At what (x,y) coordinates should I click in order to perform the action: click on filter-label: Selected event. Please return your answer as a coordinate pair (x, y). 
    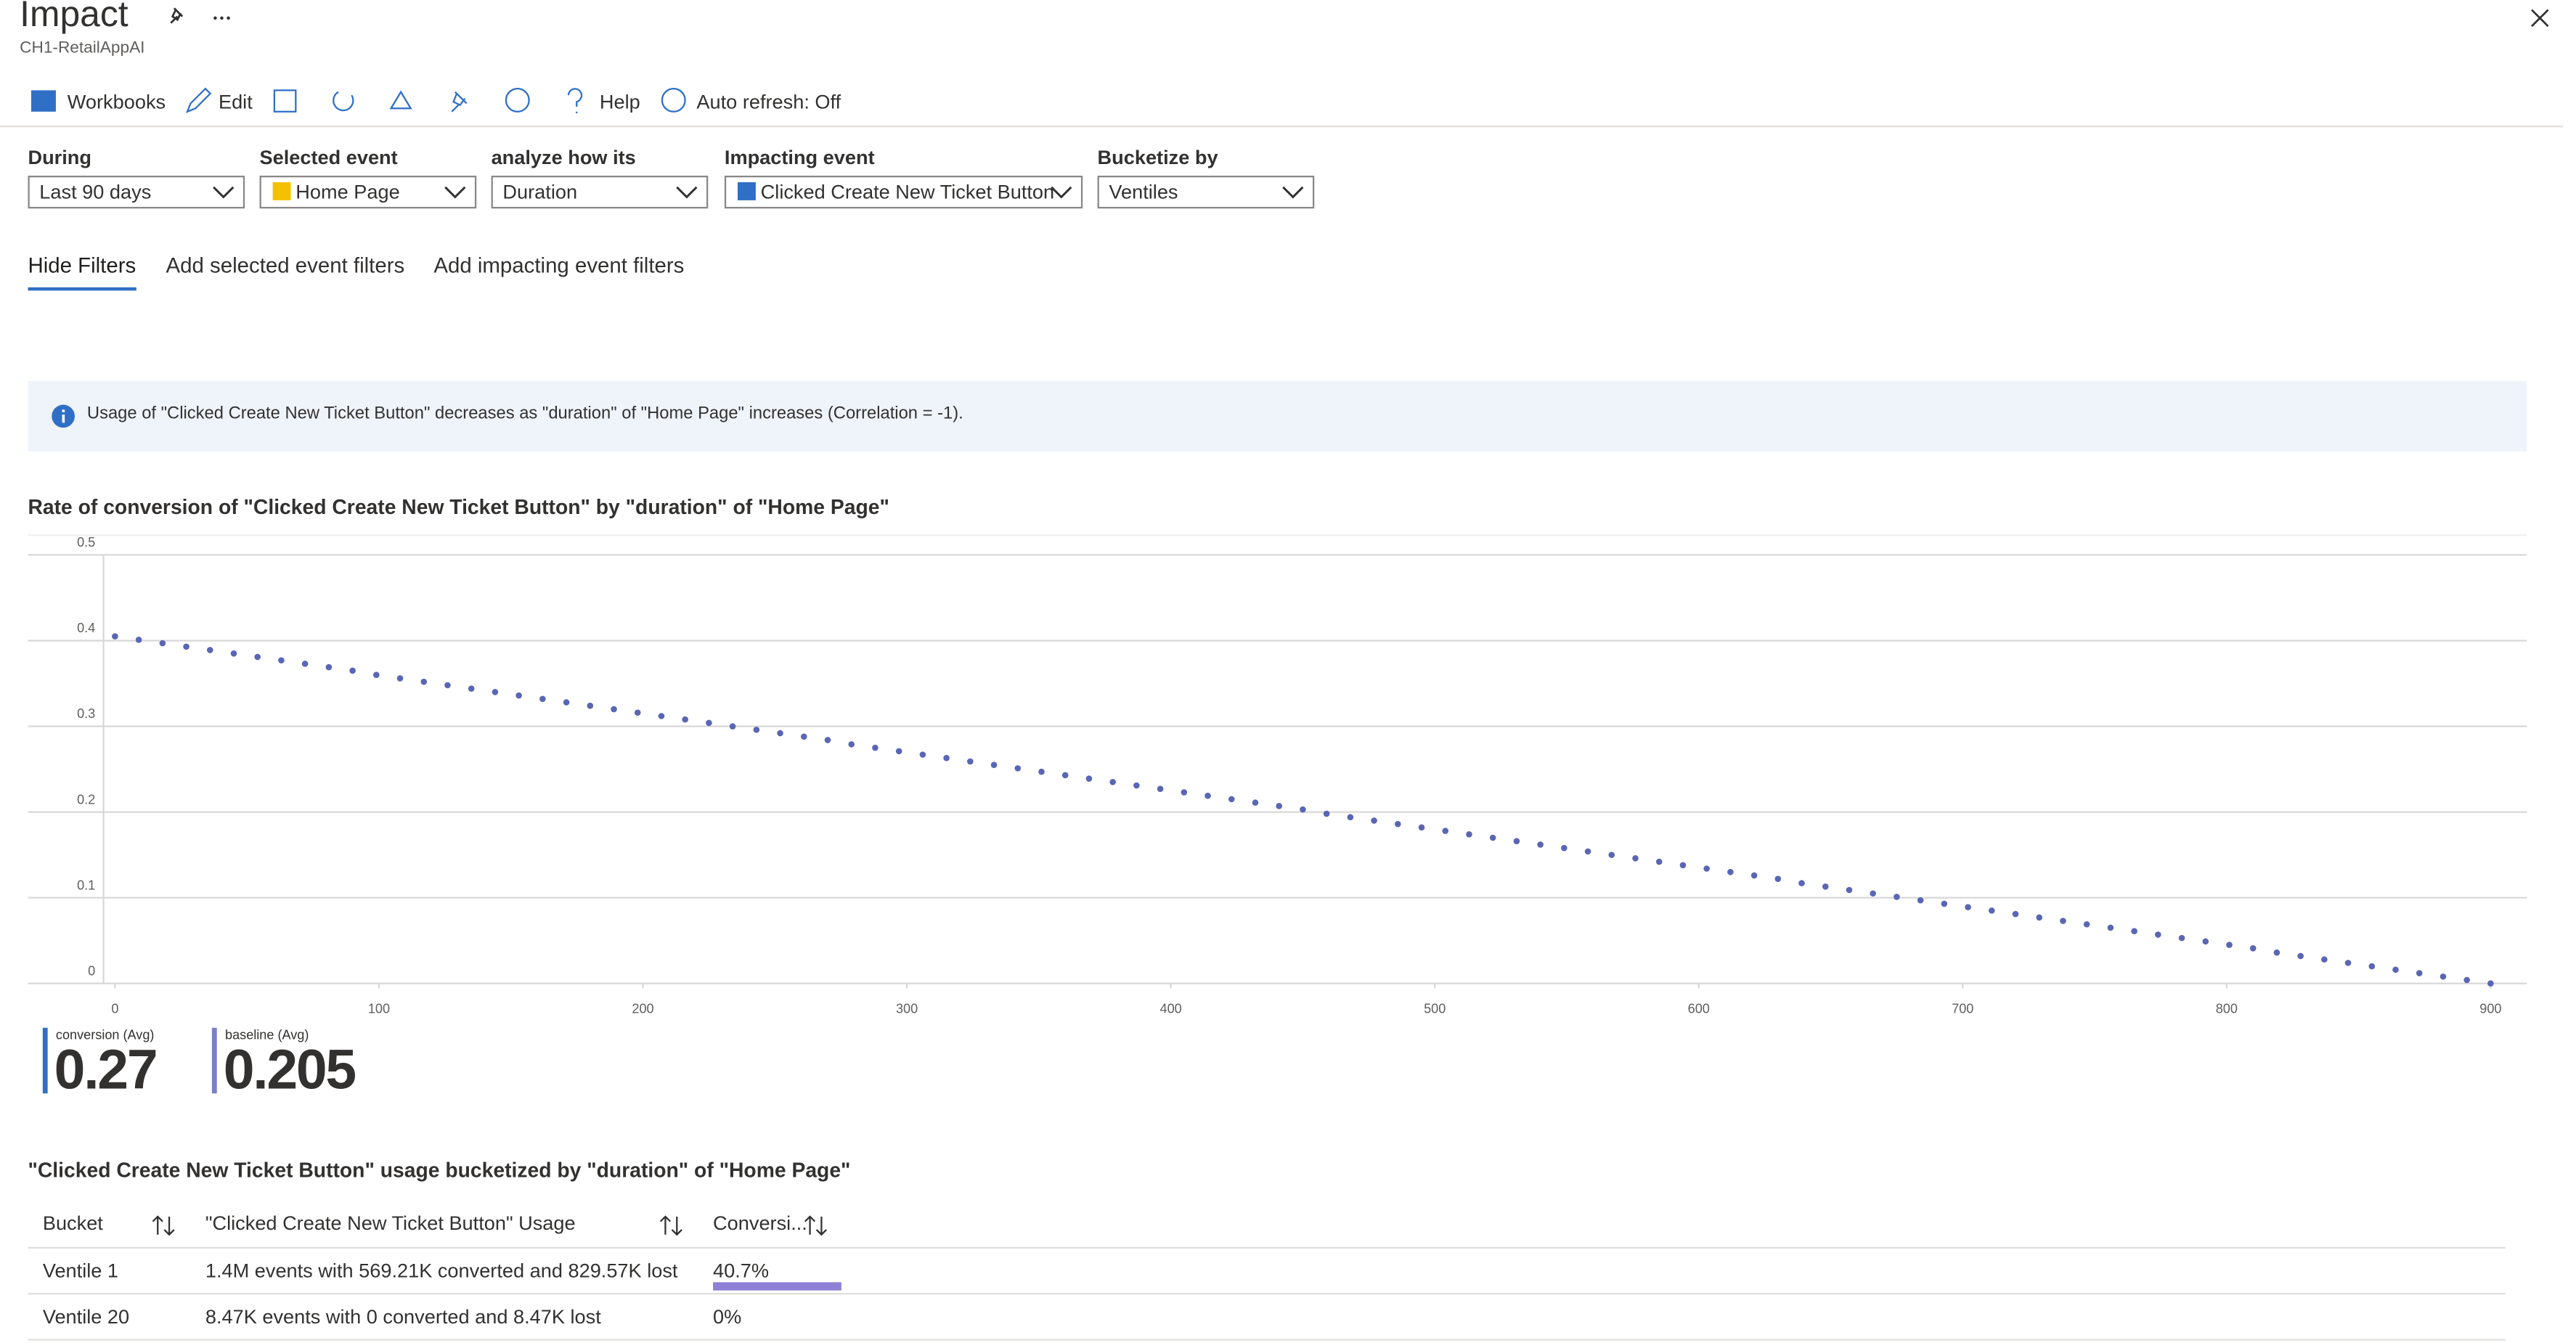
    Looking at the image, I should click on (328, 157).